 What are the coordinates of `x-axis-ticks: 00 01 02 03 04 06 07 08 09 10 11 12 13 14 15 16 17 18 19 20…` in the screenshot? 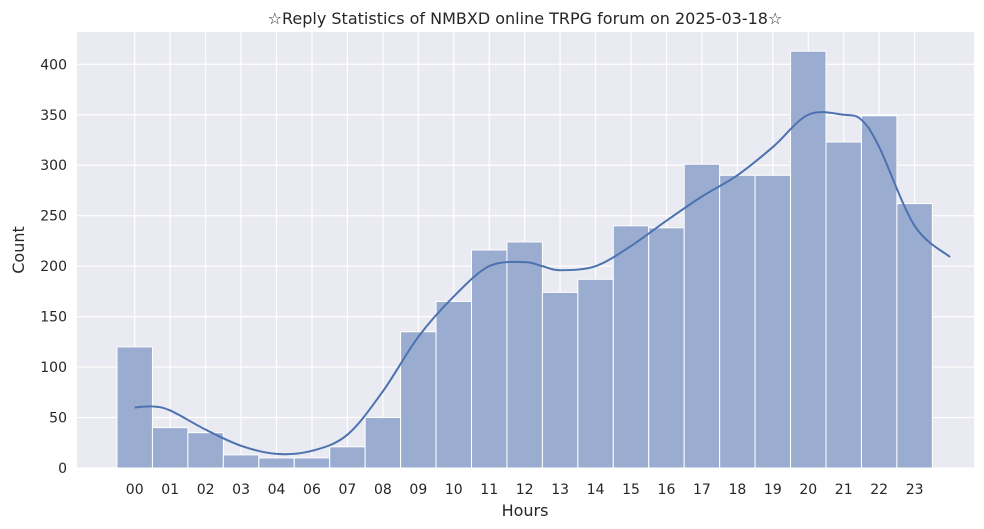 It's located at (525, 490).